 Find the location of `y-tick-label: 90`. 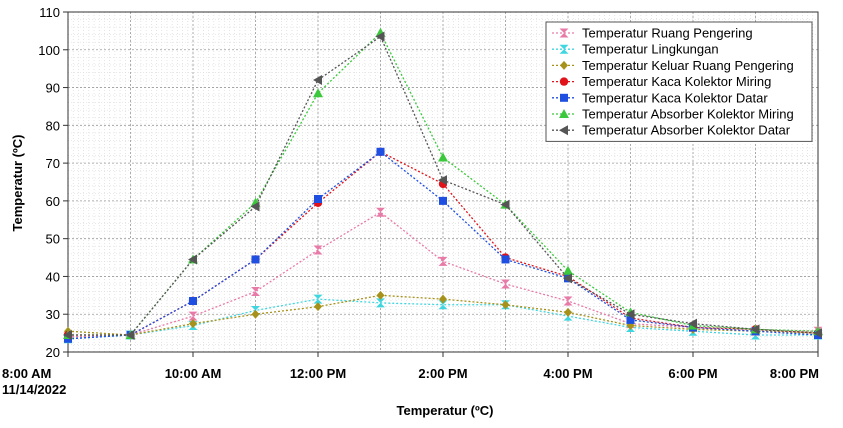

y-tick-label: 90 is located at coordinates (53, 88).